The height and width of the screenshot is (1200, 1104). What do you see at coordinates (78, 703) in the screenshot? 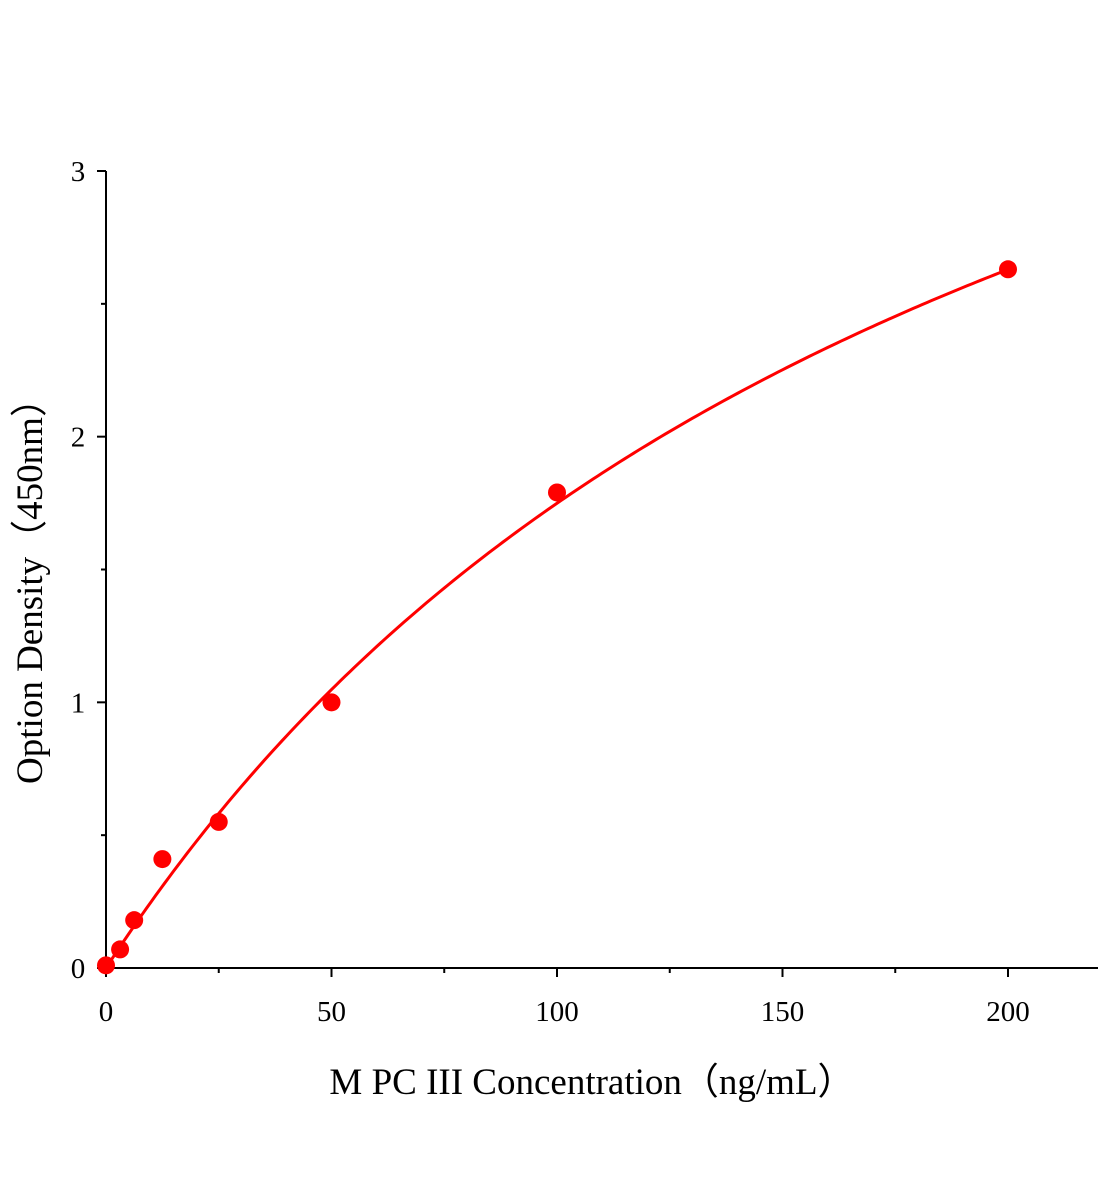
I see `y-tick-label: 1` at bounding box center [78, 703].